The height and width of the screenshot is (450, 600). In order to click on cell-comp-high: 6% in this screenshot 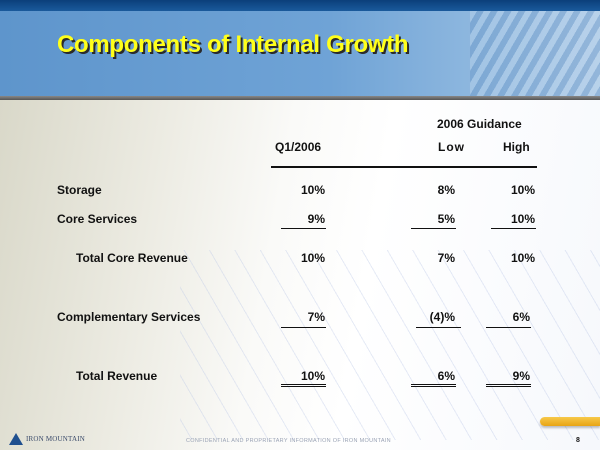, I will do `click(521, 317)`.